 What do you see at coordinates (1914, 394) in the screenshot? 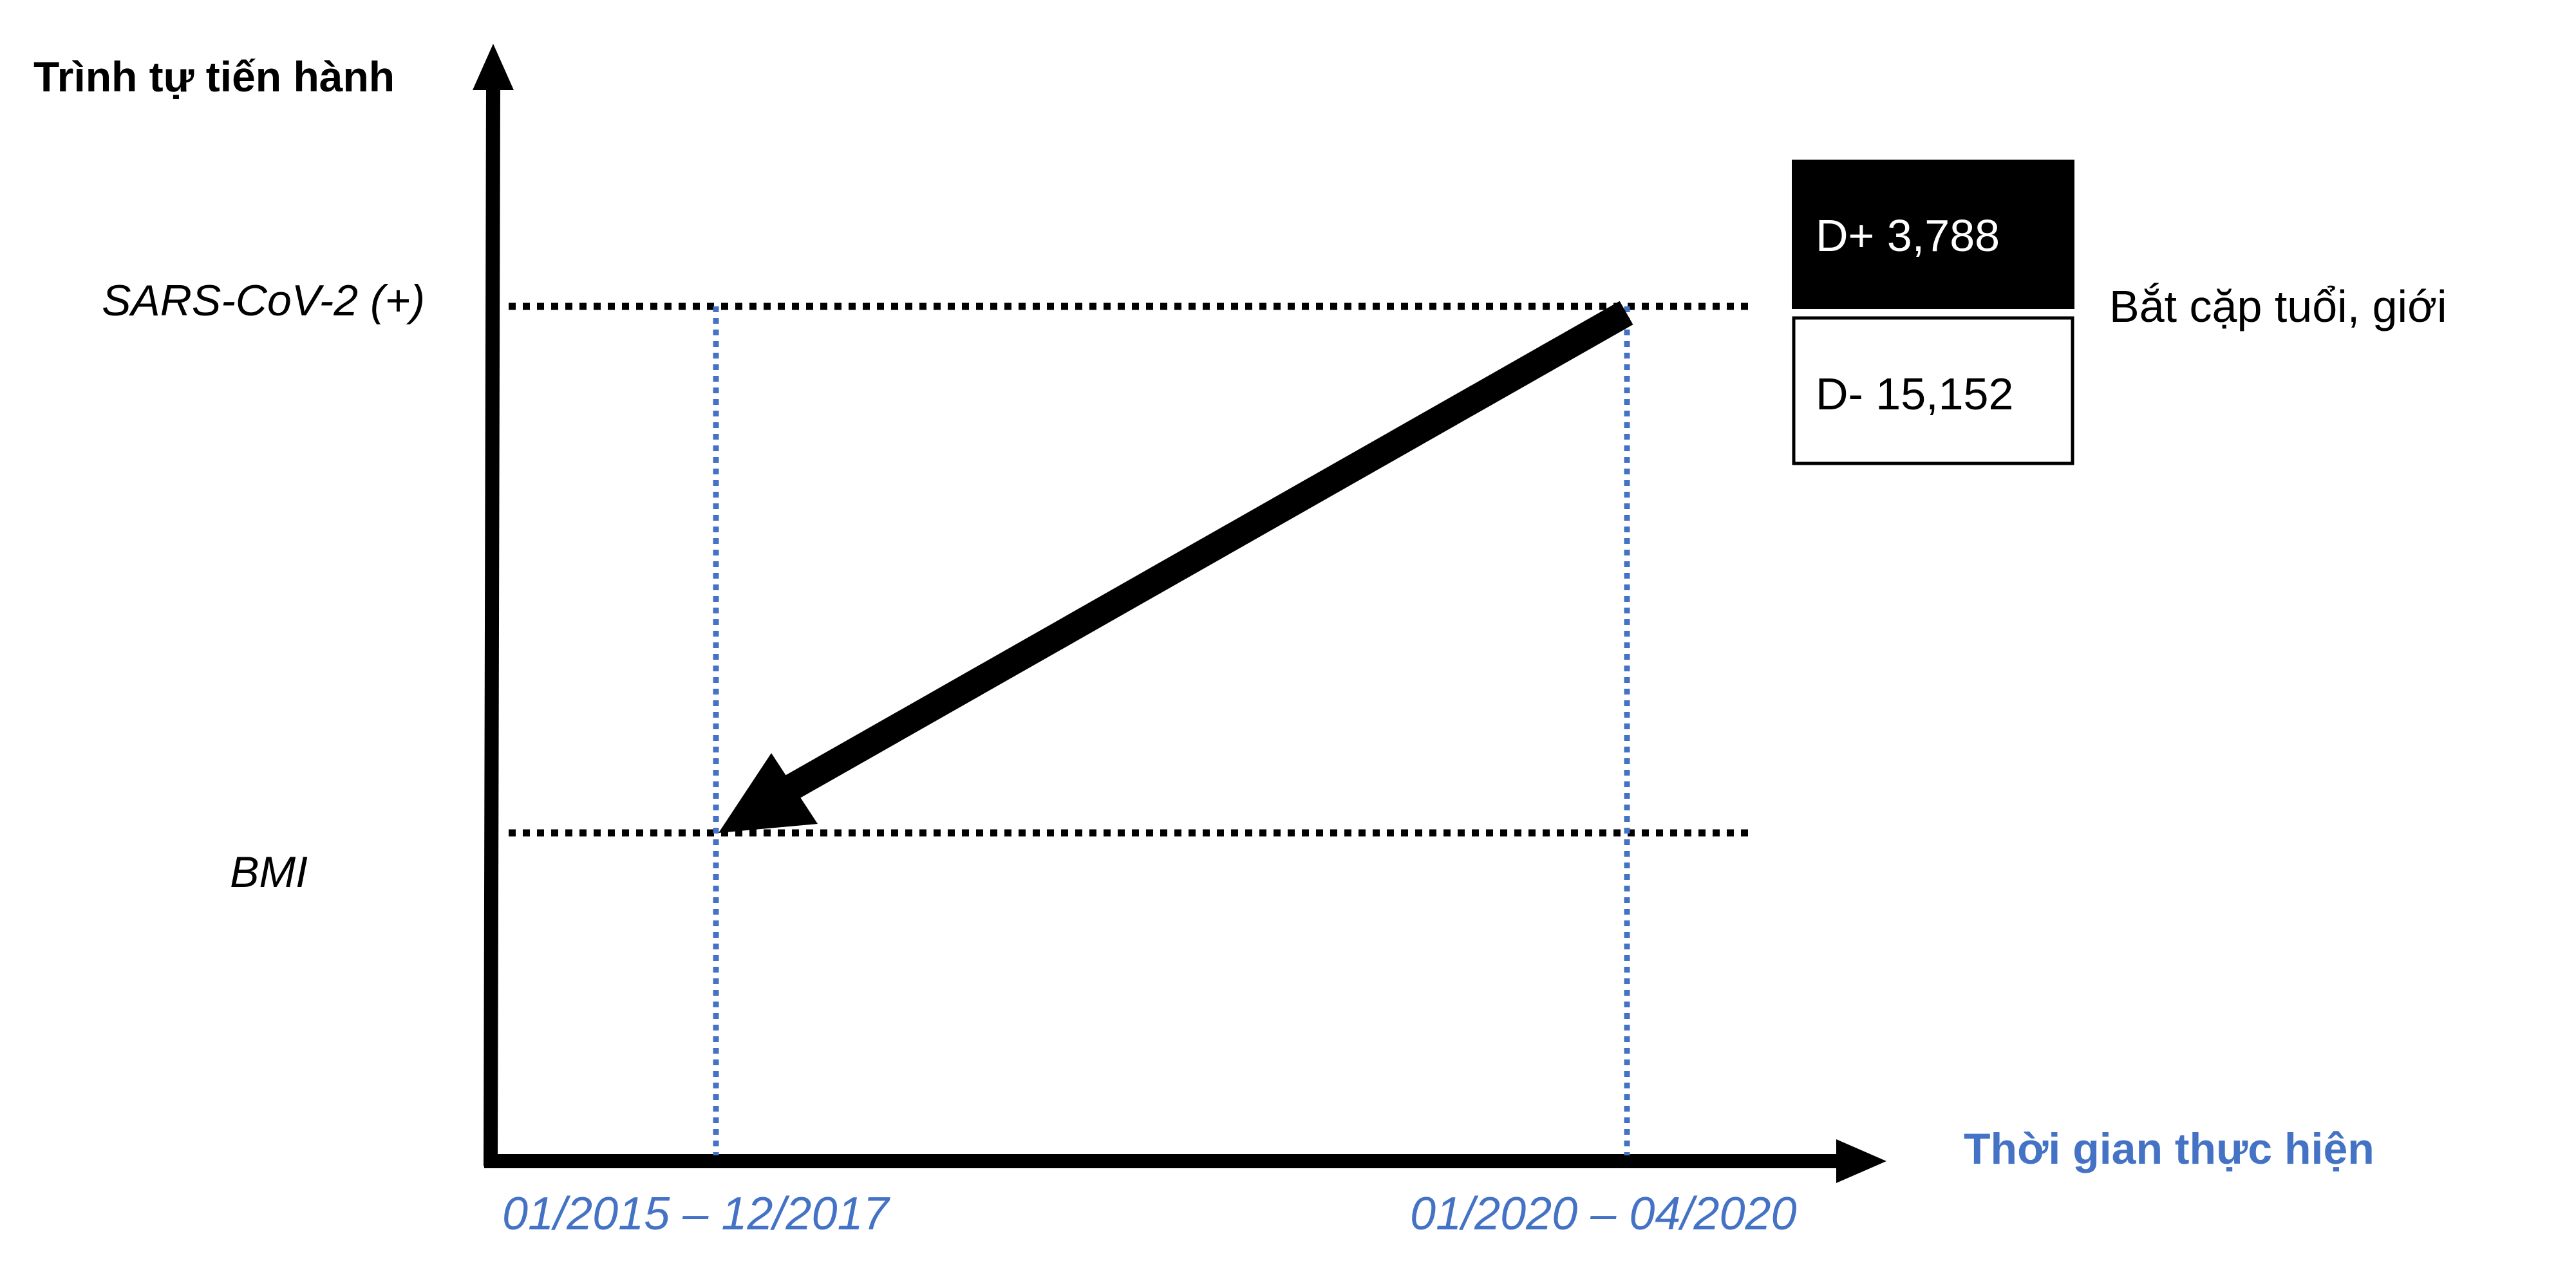
I see `negative-group-label: D- 15,152` at bounding box center [1914, 394].